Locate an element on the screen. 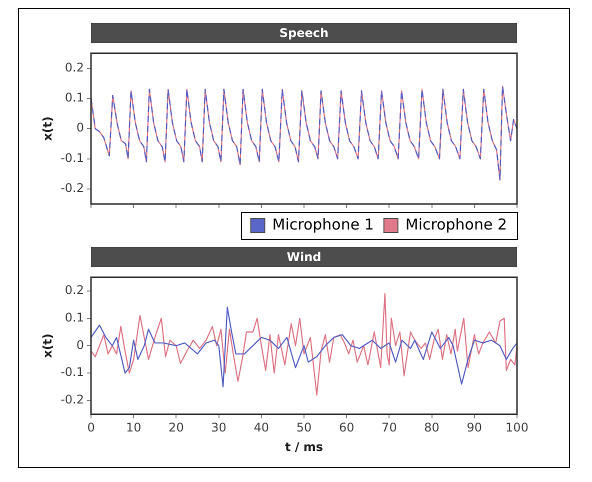  line-series is located at coordinates (304, 133).